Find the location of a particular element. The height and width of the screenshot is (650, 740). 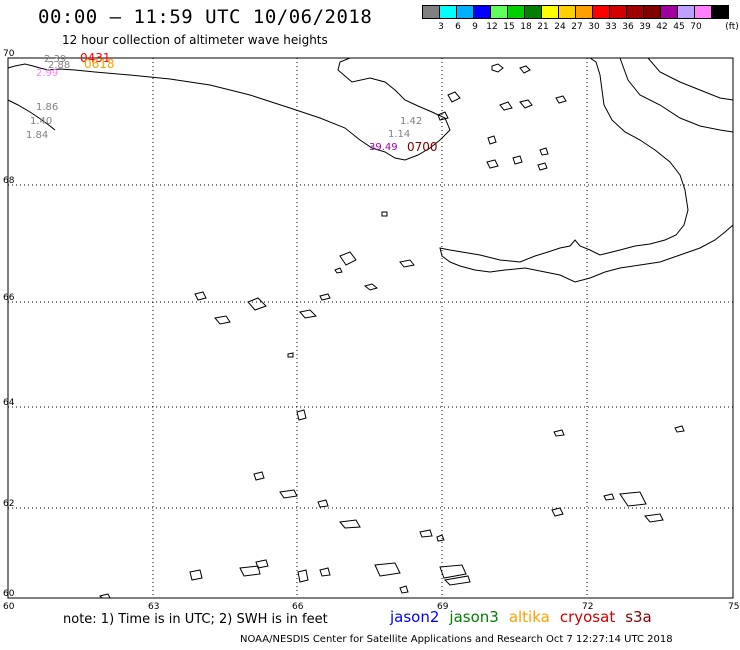

color-scale-label: 21 is located at coordinates (543, 27).